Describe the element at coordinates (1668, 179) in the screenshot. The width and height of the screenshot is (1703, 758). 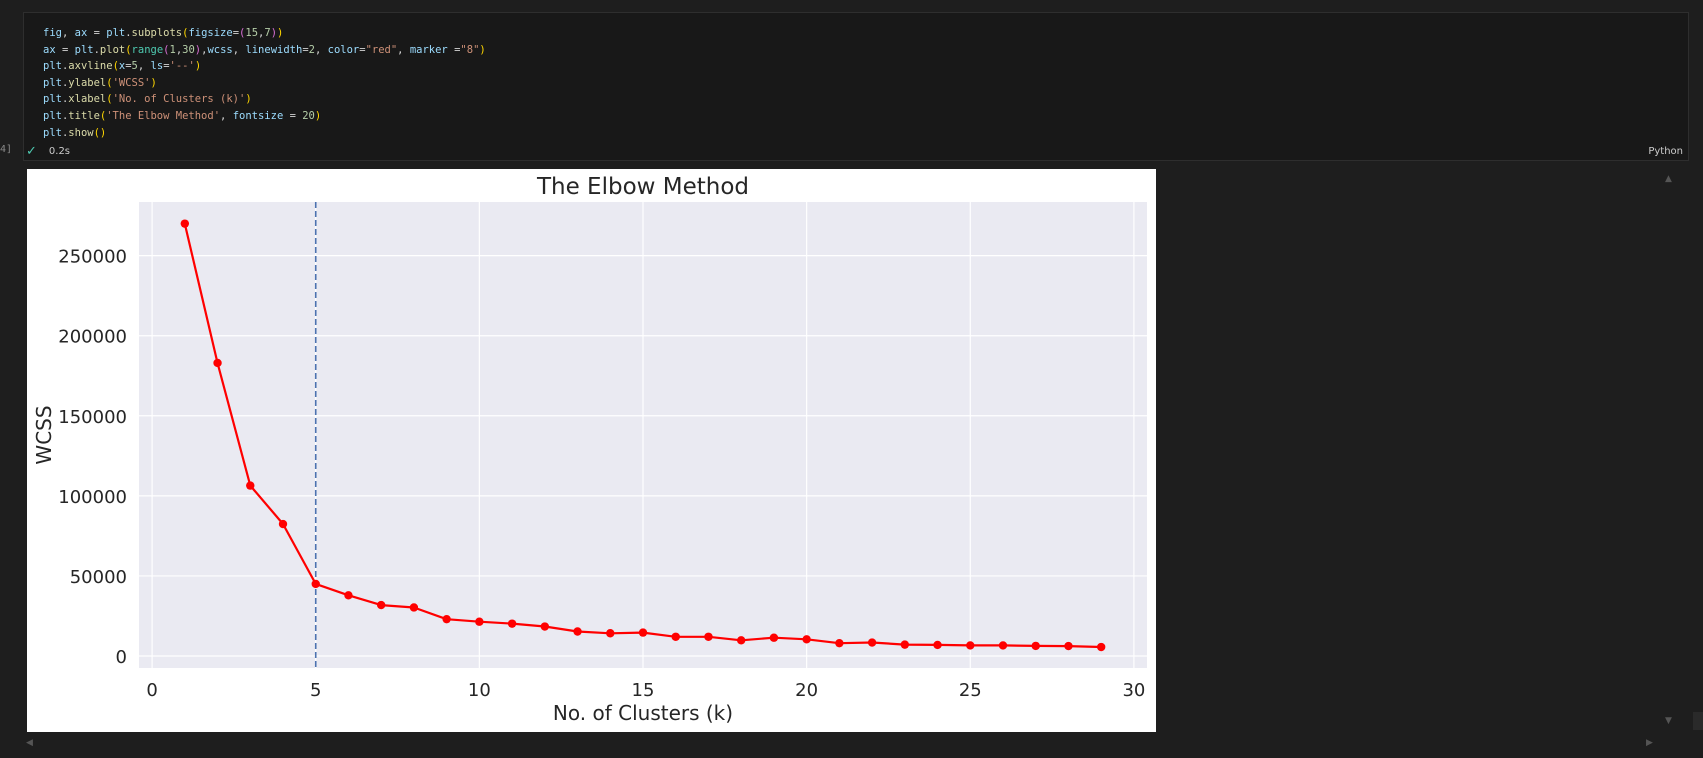
I see `scroll-up-icon: ▲` at that location.